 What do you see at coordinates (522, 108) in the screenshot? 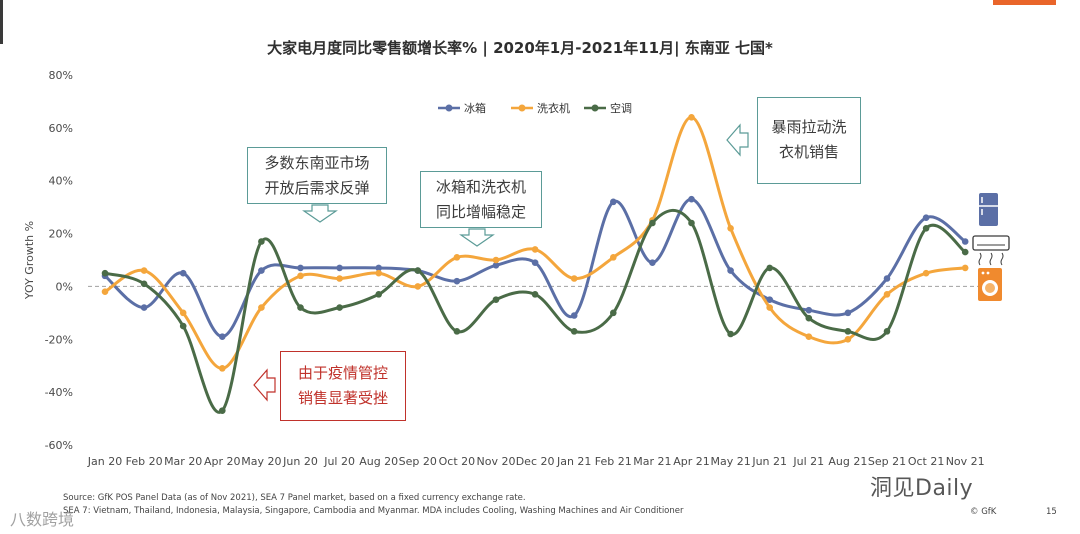
I see `legend-marker-washer` at bounding box center [522, 108].